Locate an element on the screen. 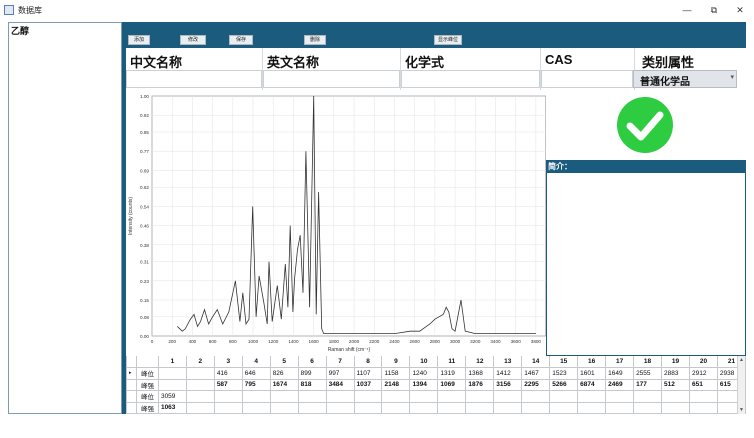 The image size is (754, 438). scroll-down-icon: ▼ is located at coordinates (741, 410).